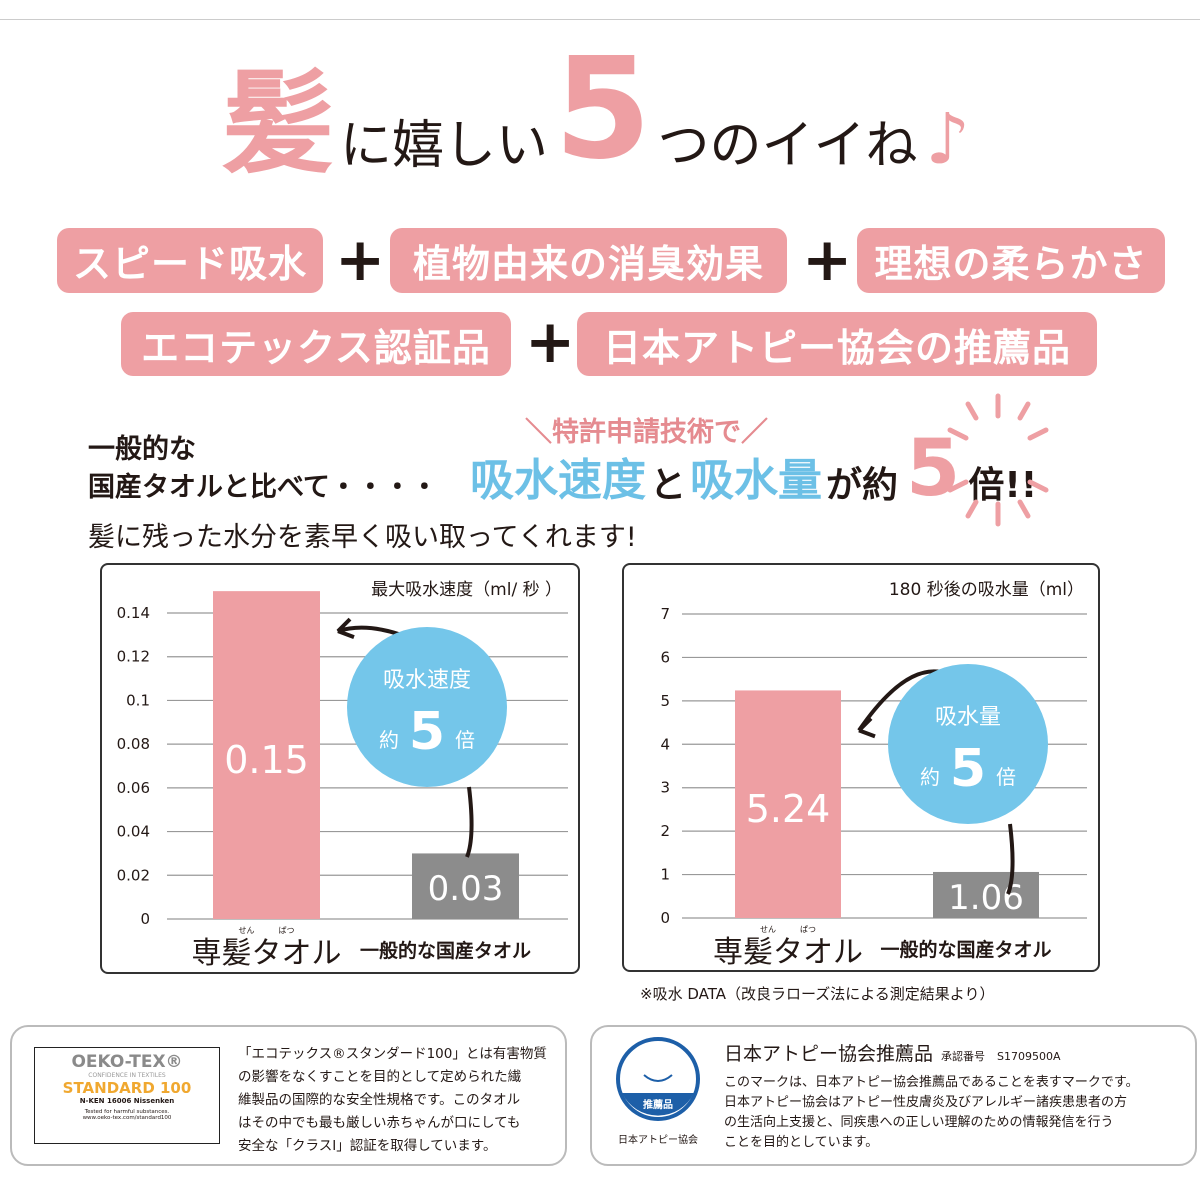  Describe the element at coordinates (1029, 1056) in the screenshot. I see `approval-number: S1709500A` at that location.